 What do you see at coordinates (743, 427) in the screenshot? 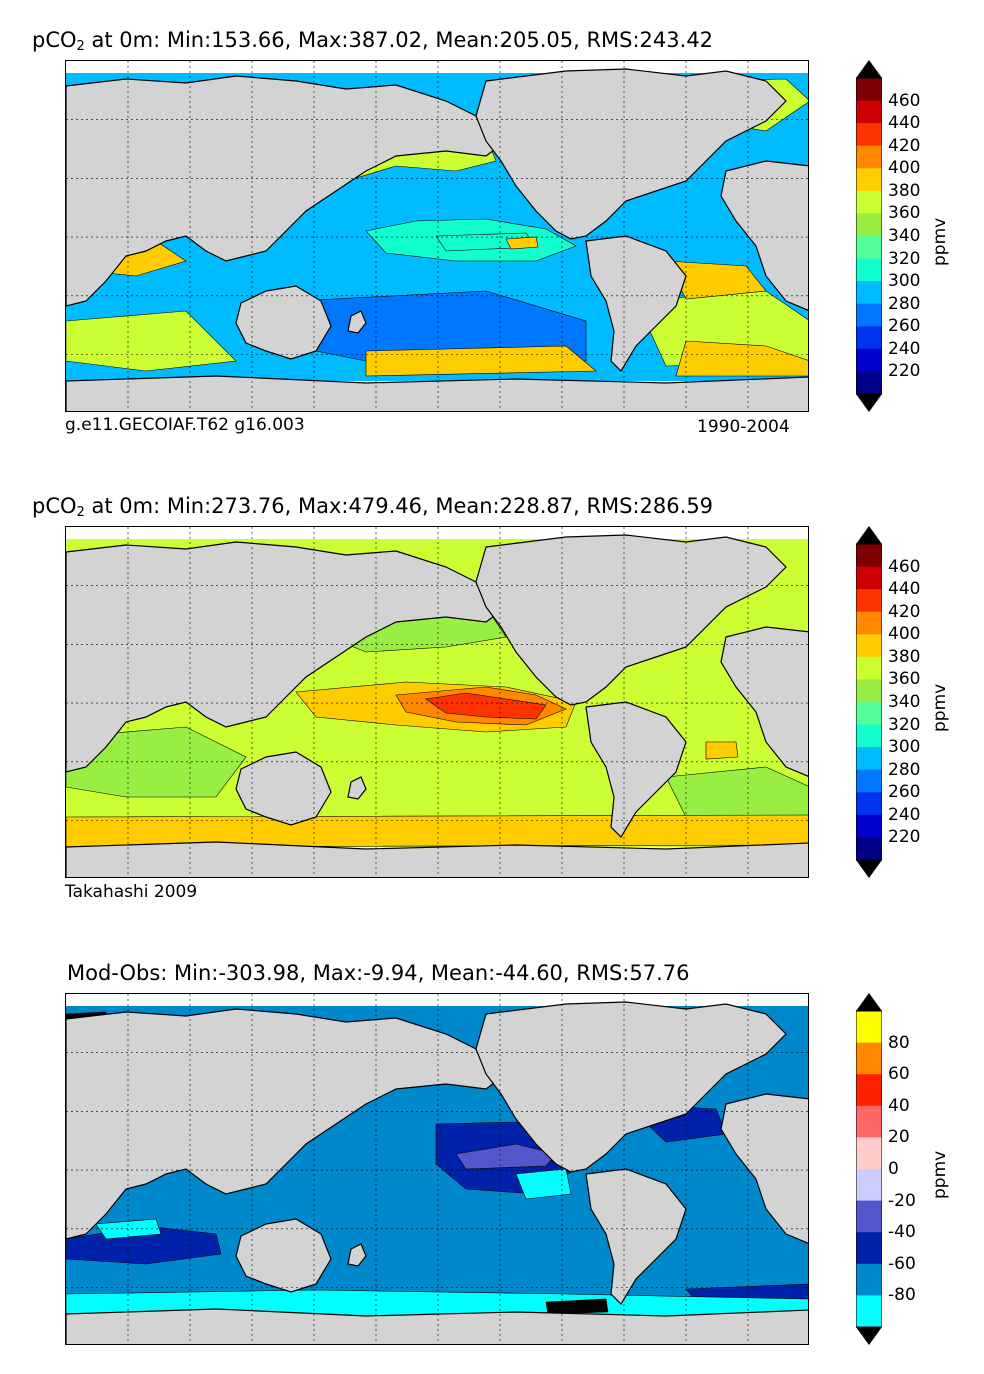
I see `panel1-caption-right: 1990-2004` at bounding box center [743, 427].